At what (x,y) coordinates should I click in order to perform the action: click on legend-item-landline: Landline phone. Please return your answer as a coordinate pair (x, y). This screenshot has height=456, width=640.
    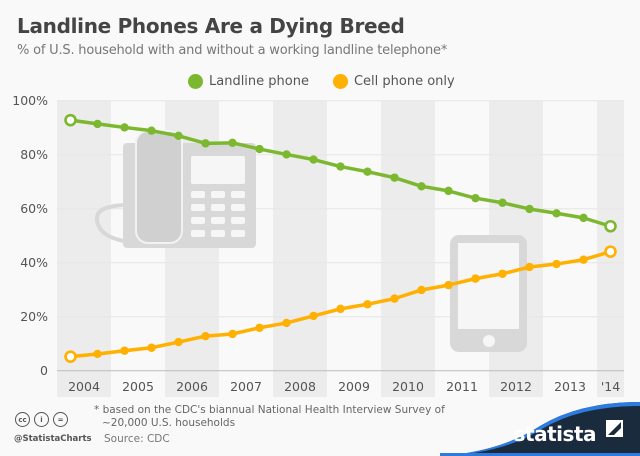
    Looking at the image, I should click on (248, 81).